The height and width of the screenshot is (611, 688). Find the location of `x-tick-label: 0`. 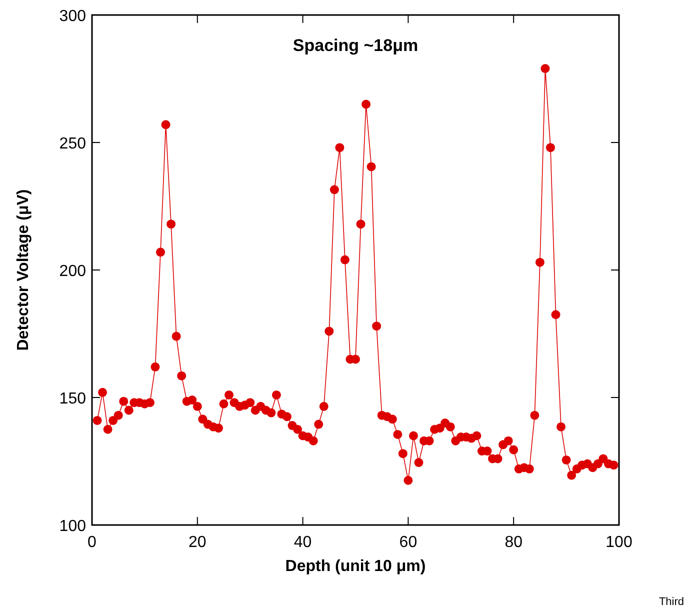

x-tick-label: 0 is located at coordinates (92, 542).